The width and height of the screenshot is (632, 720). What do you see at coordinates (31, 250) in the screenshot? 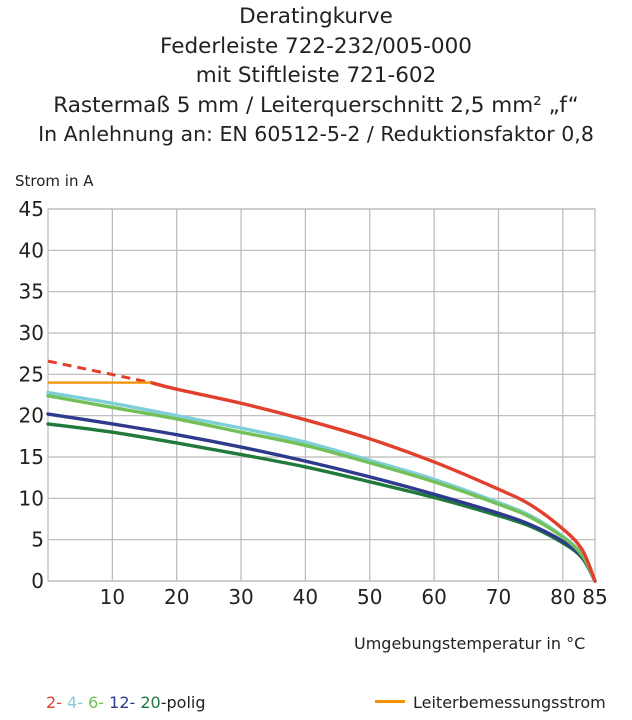
I see `y-tick-label: 40` at bounding box center [31, 250].